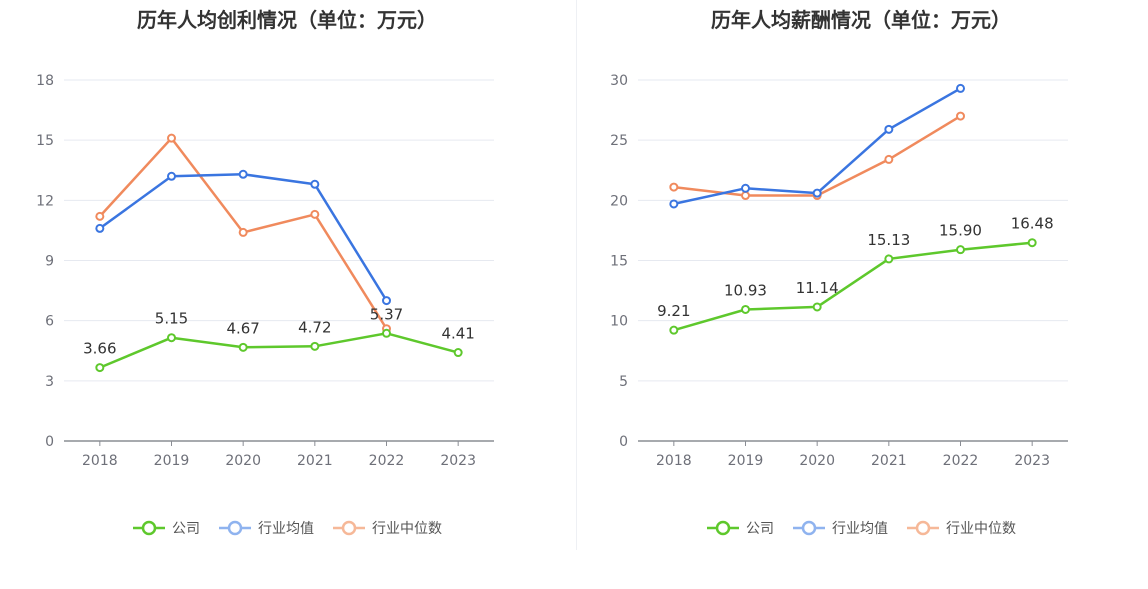 The image size is (1148, 589). What do you see at coordinates (960, 231) in the screenshot?
I see `data-label: 15.90` at bounding box center [960, 231].